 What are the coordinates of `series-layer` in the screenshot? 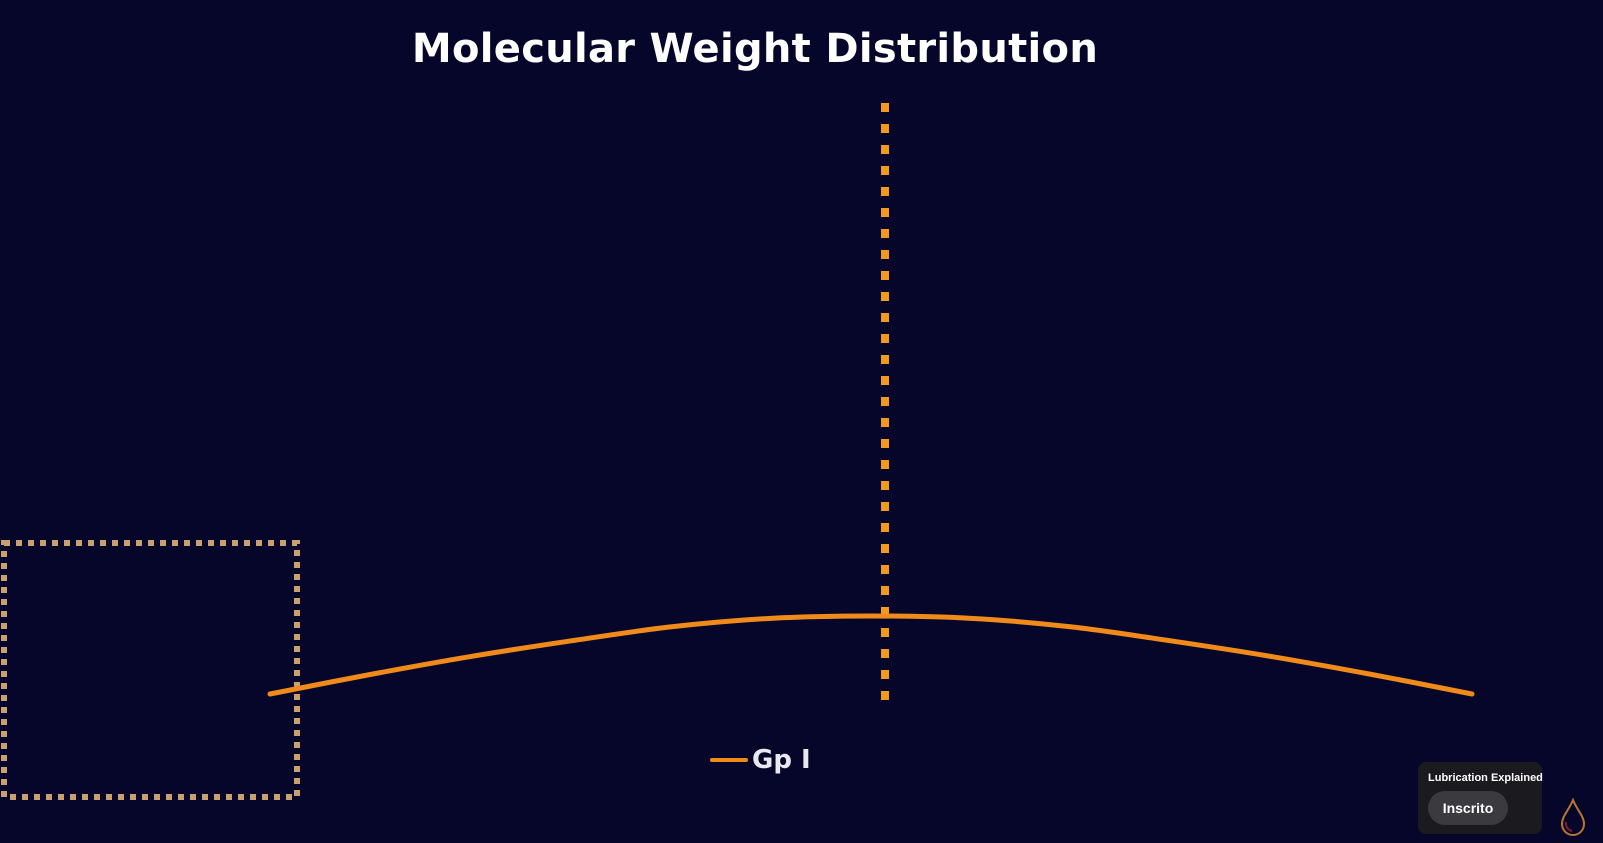 It's located at (871, 655).